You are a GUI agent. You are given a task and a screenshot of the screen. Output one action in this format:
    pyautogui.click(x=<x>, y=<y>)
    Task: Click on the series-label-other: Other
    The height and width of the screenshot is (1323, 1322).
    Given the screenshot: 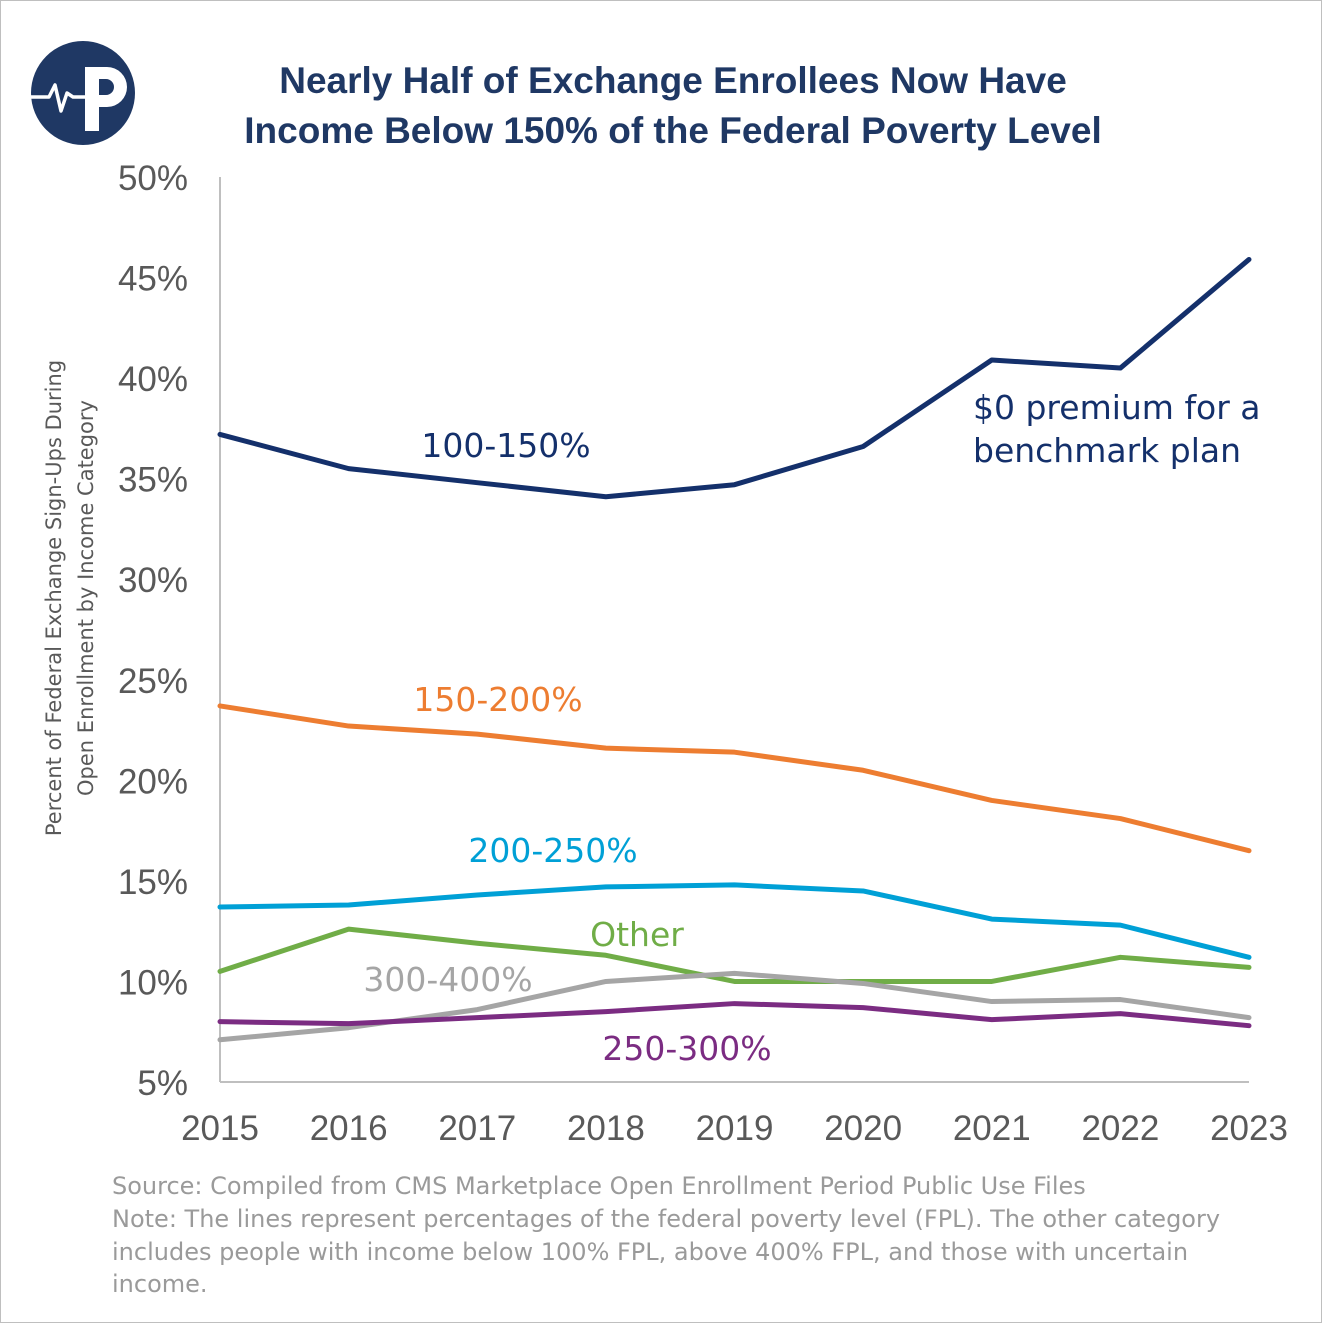 What is the action you would take?
    pyautogui.click(x=637, y=934)
    